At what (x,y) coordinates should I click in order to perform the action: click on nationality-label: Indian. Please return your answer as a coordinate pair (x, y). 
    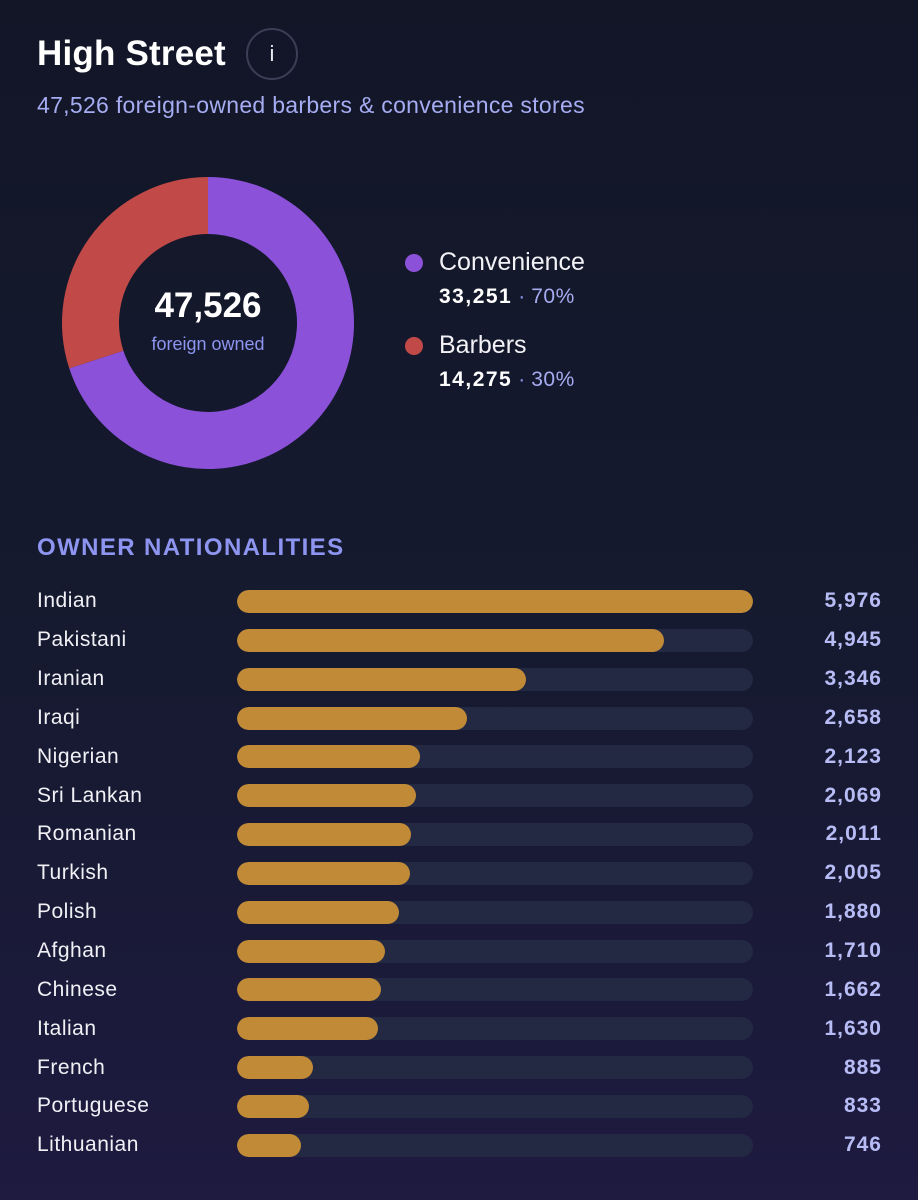
    Looking at the image, I should click on (67, 601).